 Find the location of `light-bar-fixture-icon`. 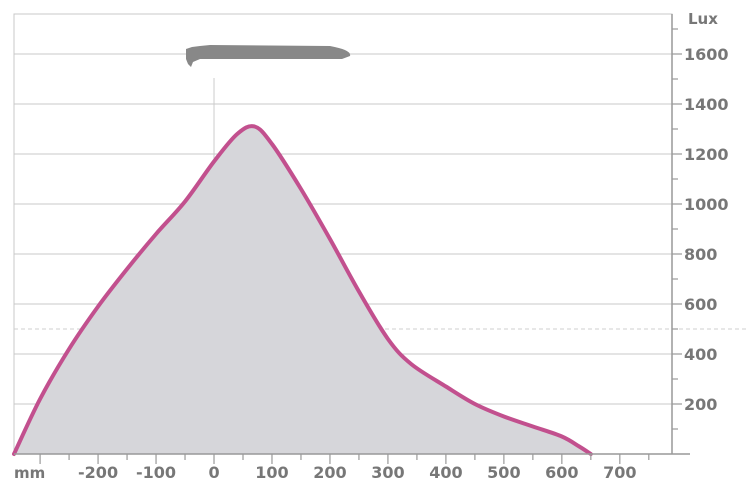

light-bar-fixture-icon is located at coordinates (268, 56).